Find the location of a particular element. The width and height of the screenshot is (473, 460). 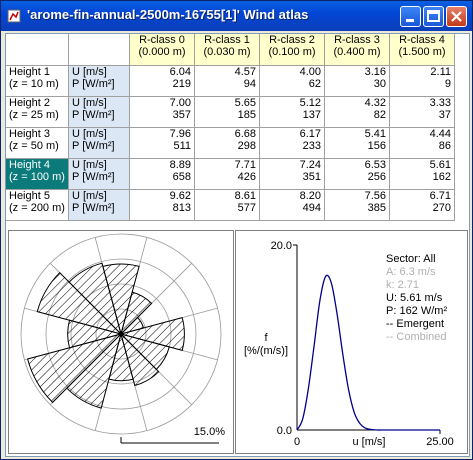

table-corner is located at coordinates (37, 50).